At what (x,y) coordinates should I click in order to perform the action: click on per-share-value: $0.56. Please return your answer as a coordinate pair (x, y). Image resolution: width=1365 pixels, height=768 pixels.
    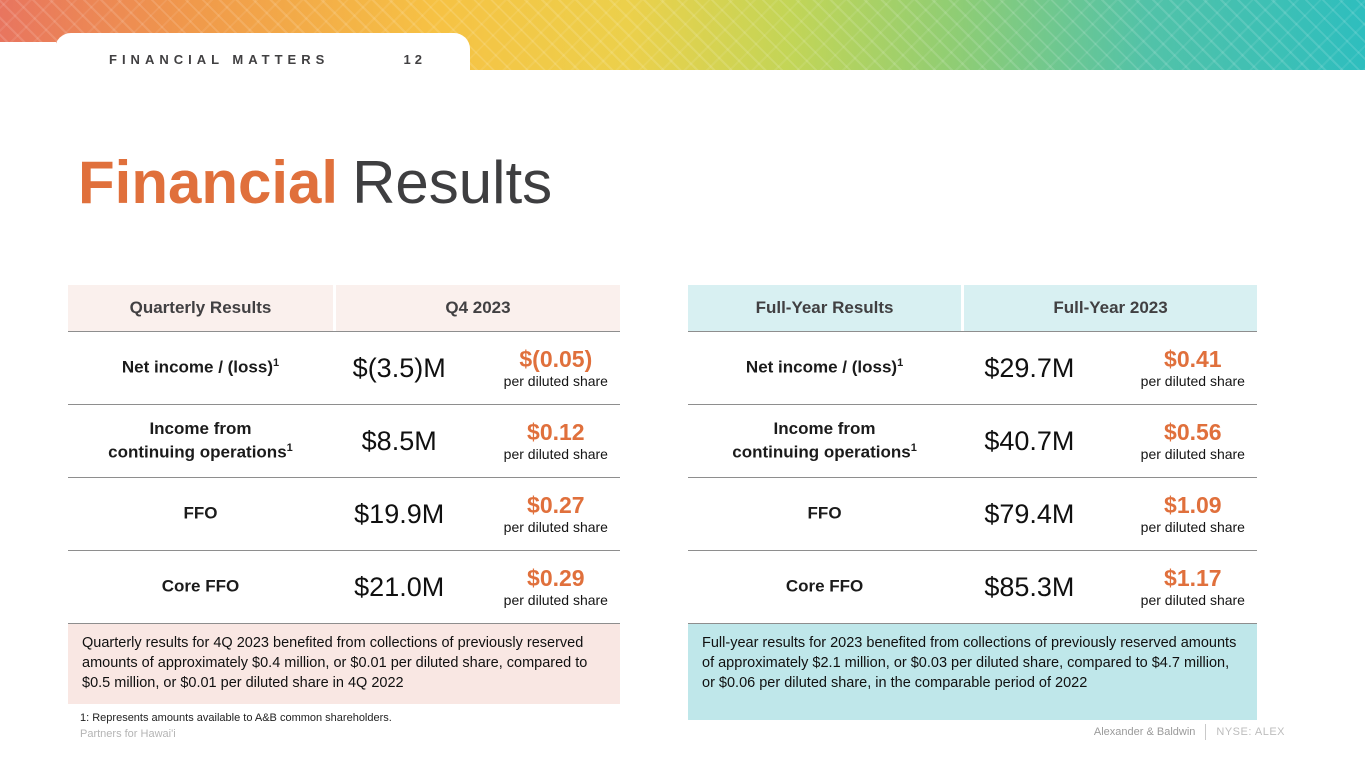
    Looking at the image, I should click on (1193, 431).